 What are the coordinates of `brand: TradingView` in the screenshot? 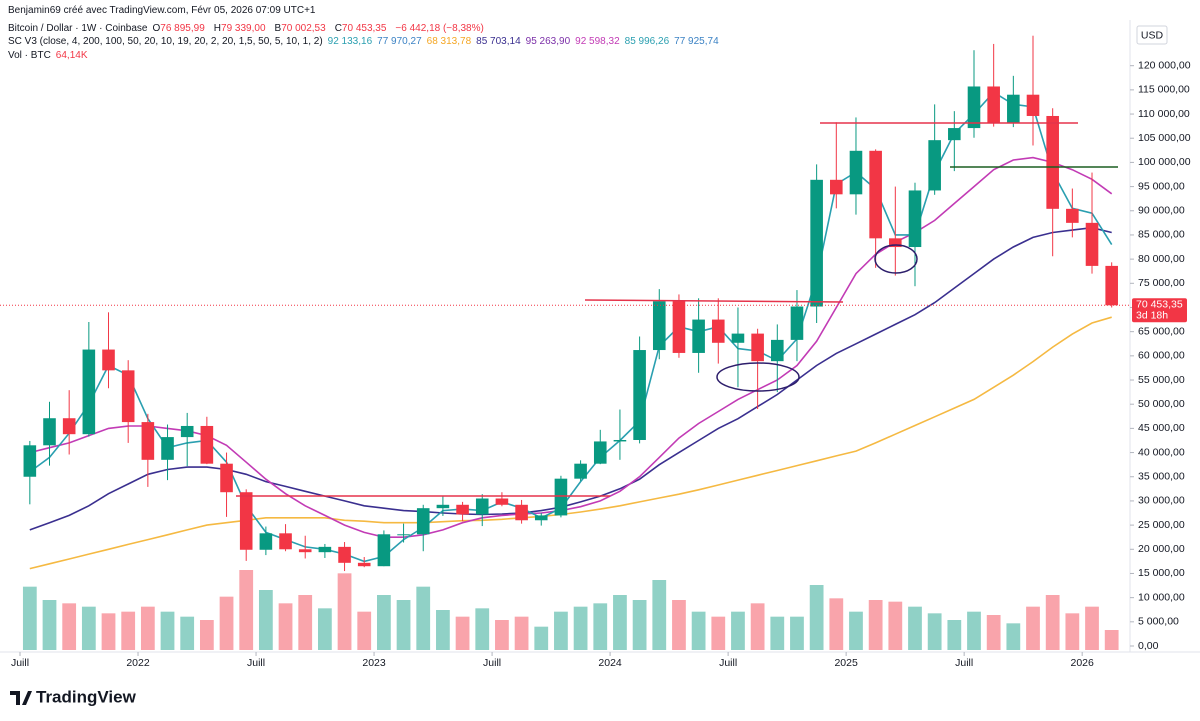 It's located at (86, 696).